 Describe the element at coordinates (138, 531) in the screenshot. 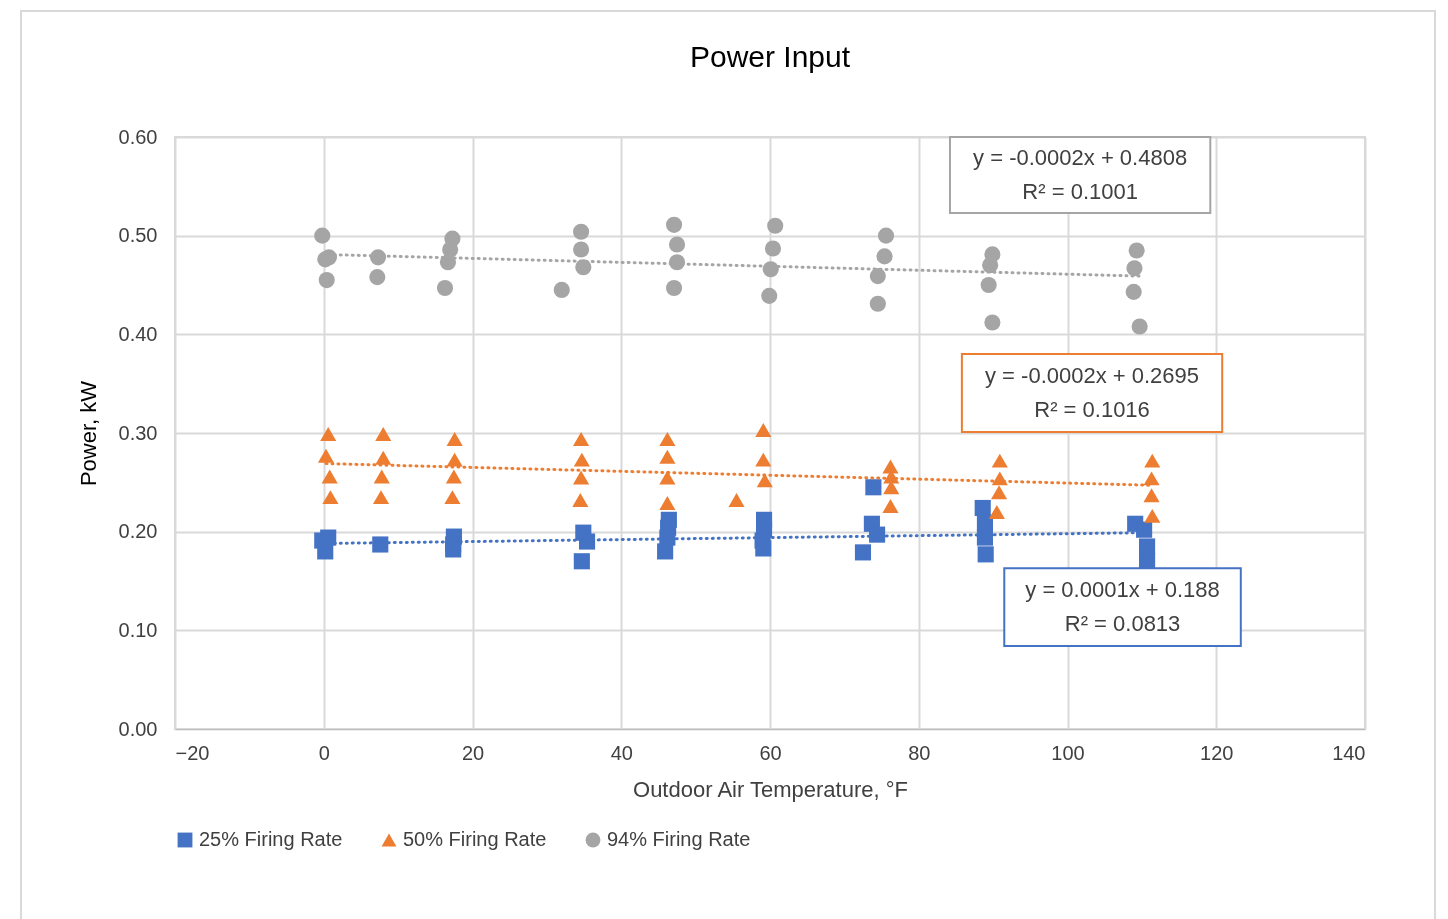

I see `y-tick-label: 0.20` at that location.